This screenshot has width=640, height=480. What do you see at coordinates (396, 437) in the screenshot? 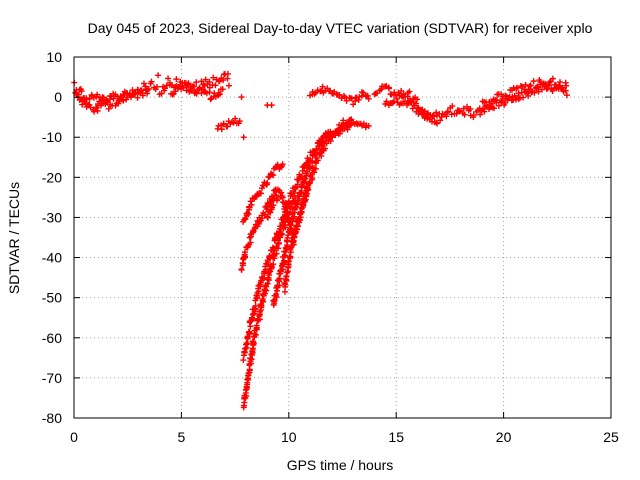
I see `x-tick-label: 15` at bounding box center [396, 437].